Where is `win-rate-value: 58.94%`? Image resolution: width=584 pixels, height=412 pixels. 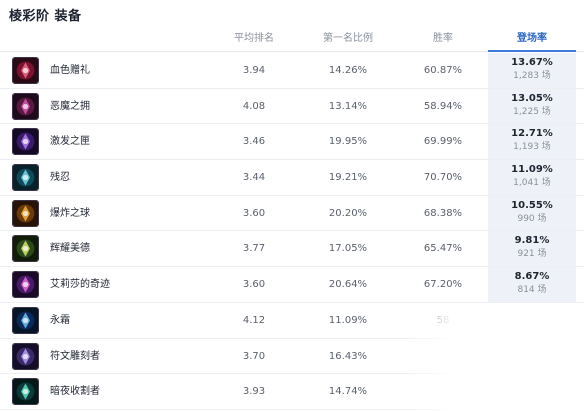 win-rate-value: 58.94% is located at coordinates (443, 106).